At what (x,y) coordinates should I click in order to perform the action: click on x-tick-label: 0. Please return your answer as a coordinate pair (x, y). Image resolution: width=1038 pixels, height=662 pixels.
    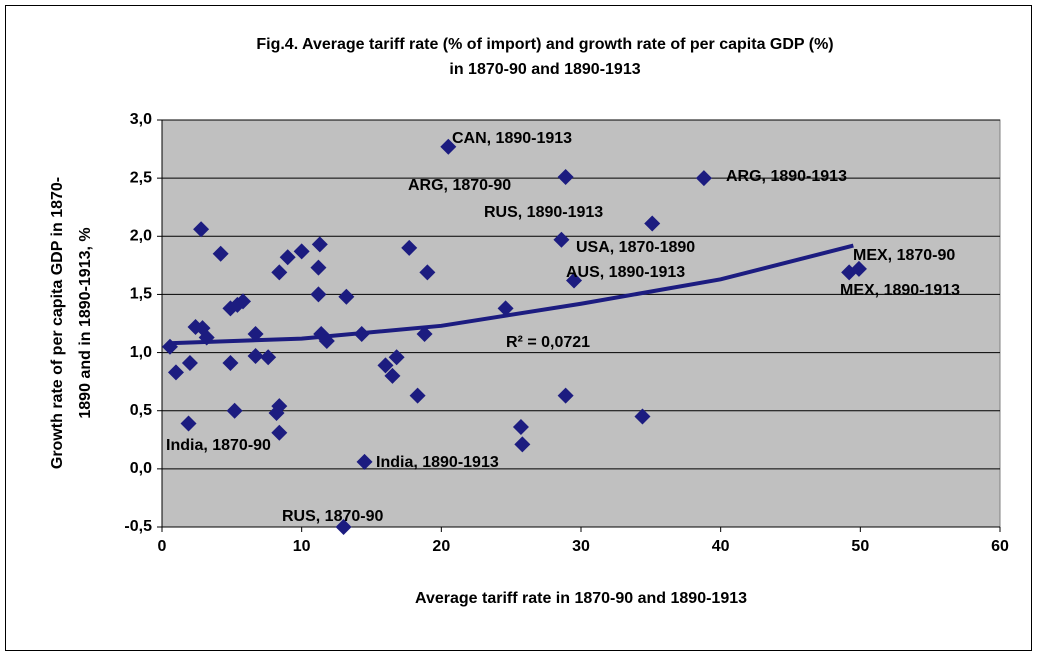
    Looking at the image, I should click on (162, 546).